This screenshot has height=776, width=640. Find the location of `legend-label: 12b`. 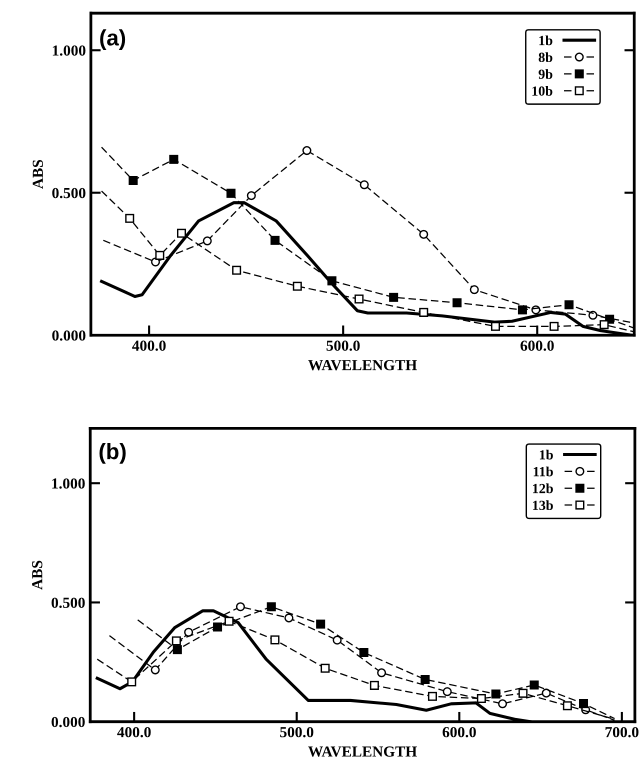

legend-label: 12b is located at coordinates (542, 488).